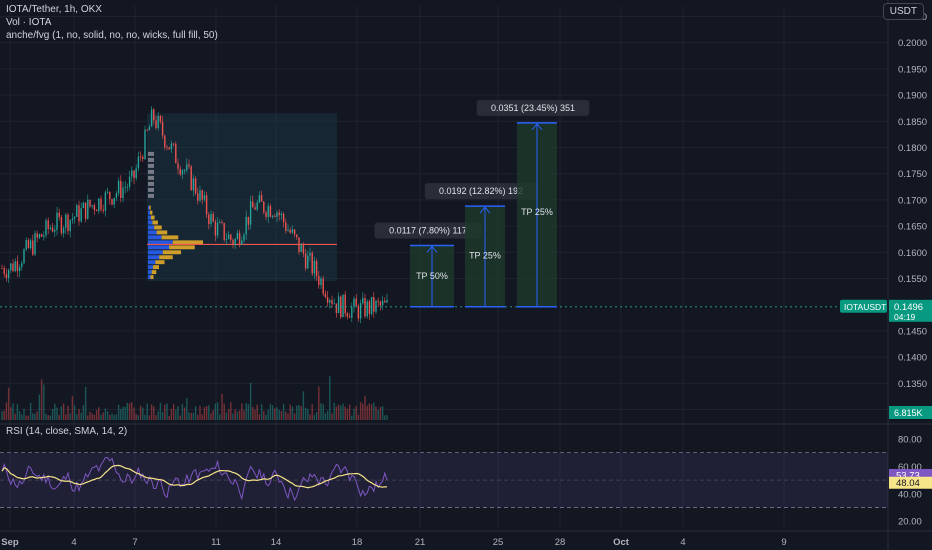 This screenshot has height=550, width=932. What do you see at coordinates (903, 11) in the screenshot?
I see `currency-button: USDT` at bounding box center [903, 11].